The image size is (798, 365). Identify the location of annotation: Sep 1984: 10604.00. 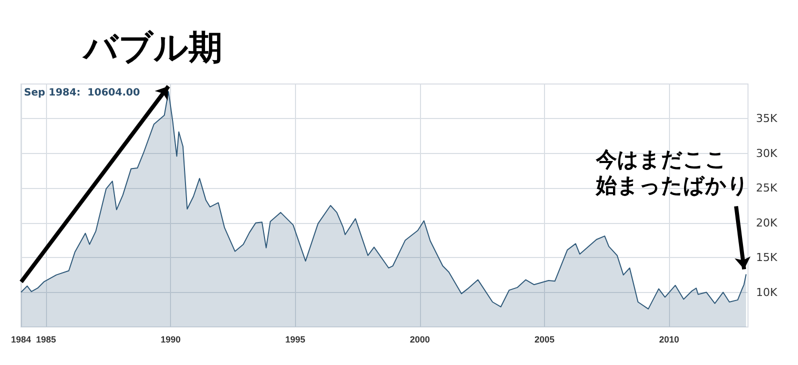
(82, 93).